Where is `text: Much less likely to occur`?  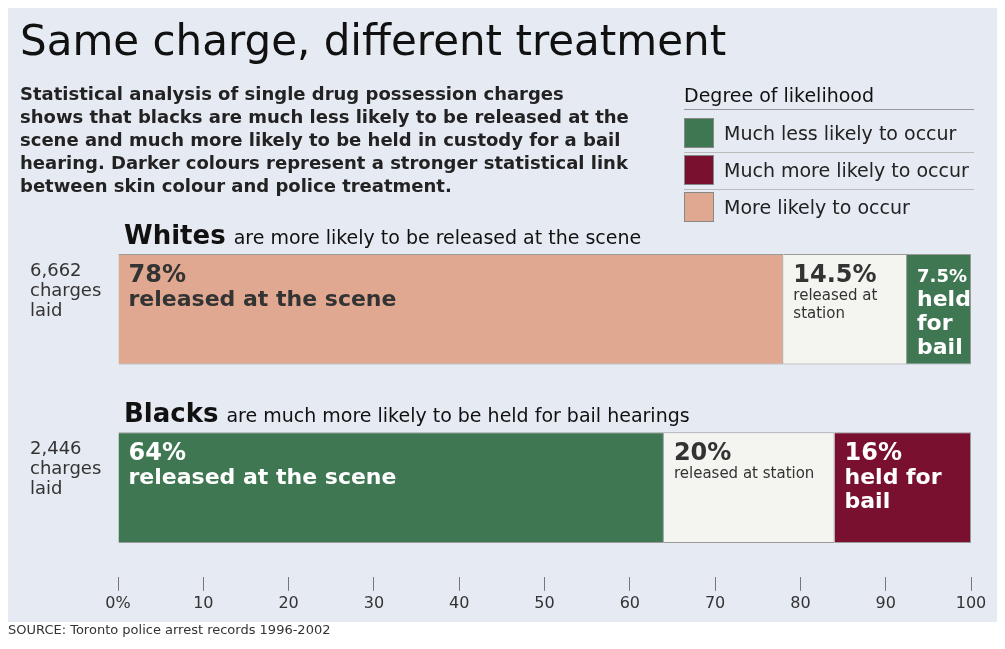 text: Much less likely to occur is located at coordinates (840, 133).